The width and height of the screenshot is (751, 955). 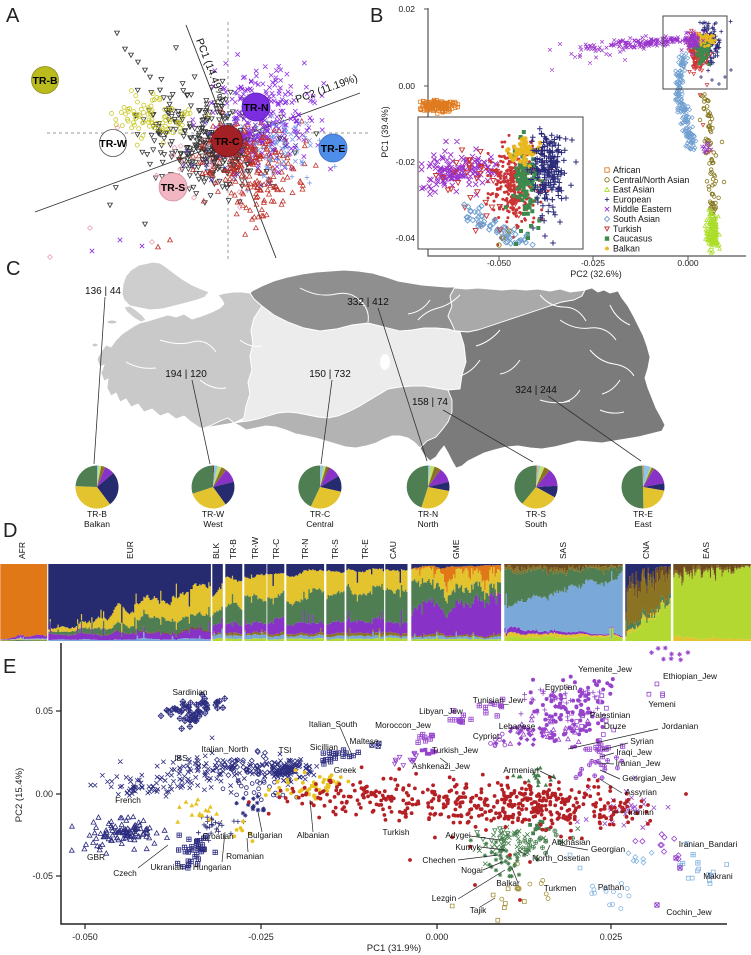 What do you see at coordinates (44, 711) in the screenshot?
I see `svg-text: 0.05` at bounding box center [44, 711].